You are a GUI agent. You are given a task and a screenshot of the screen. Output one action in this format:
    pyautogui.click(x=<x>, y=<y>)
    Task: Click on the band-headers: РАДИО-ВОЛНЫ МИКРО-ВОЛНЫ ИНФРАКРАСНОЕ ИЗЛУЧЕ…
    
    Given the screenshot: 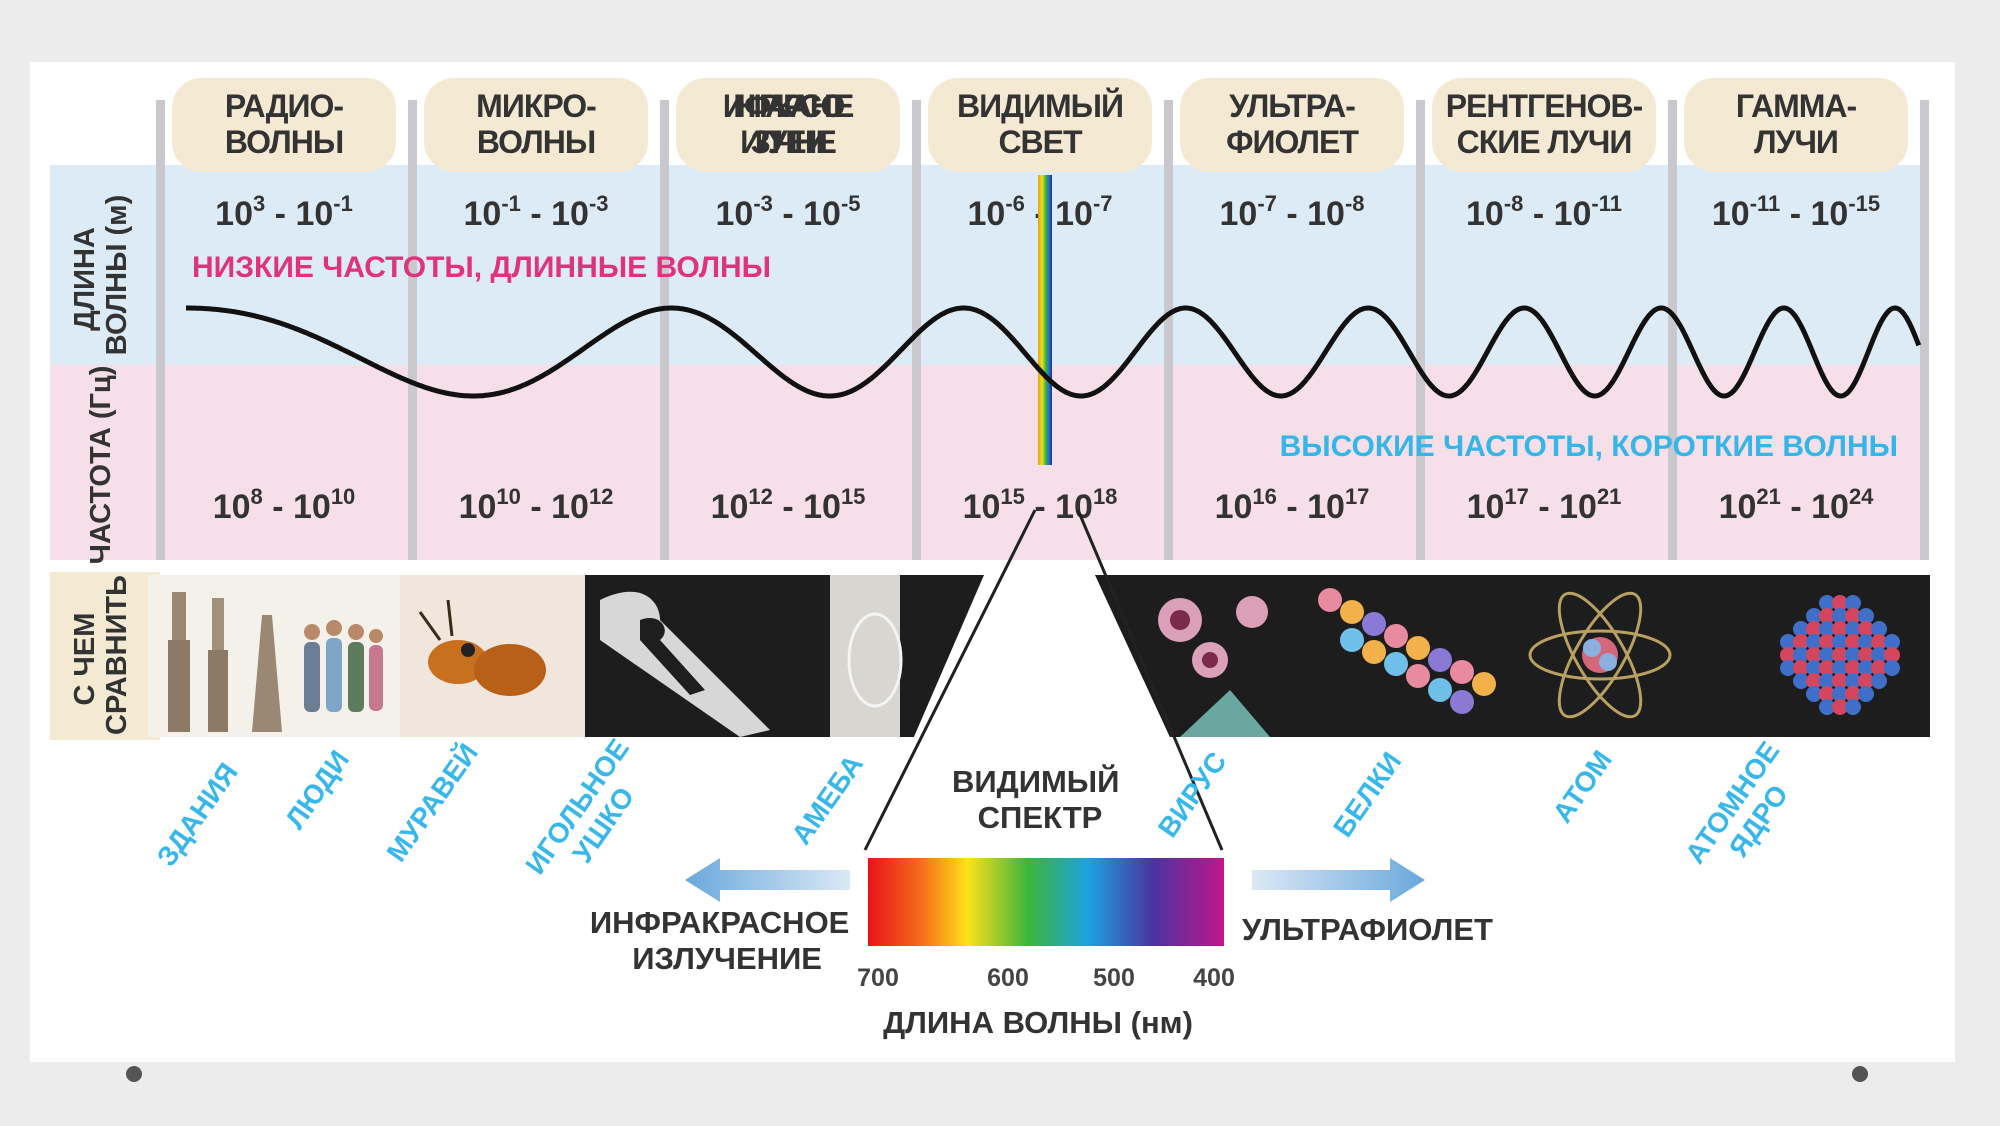 What is the action you would take?
    pyautogui.click(x=1040, y=125)
    